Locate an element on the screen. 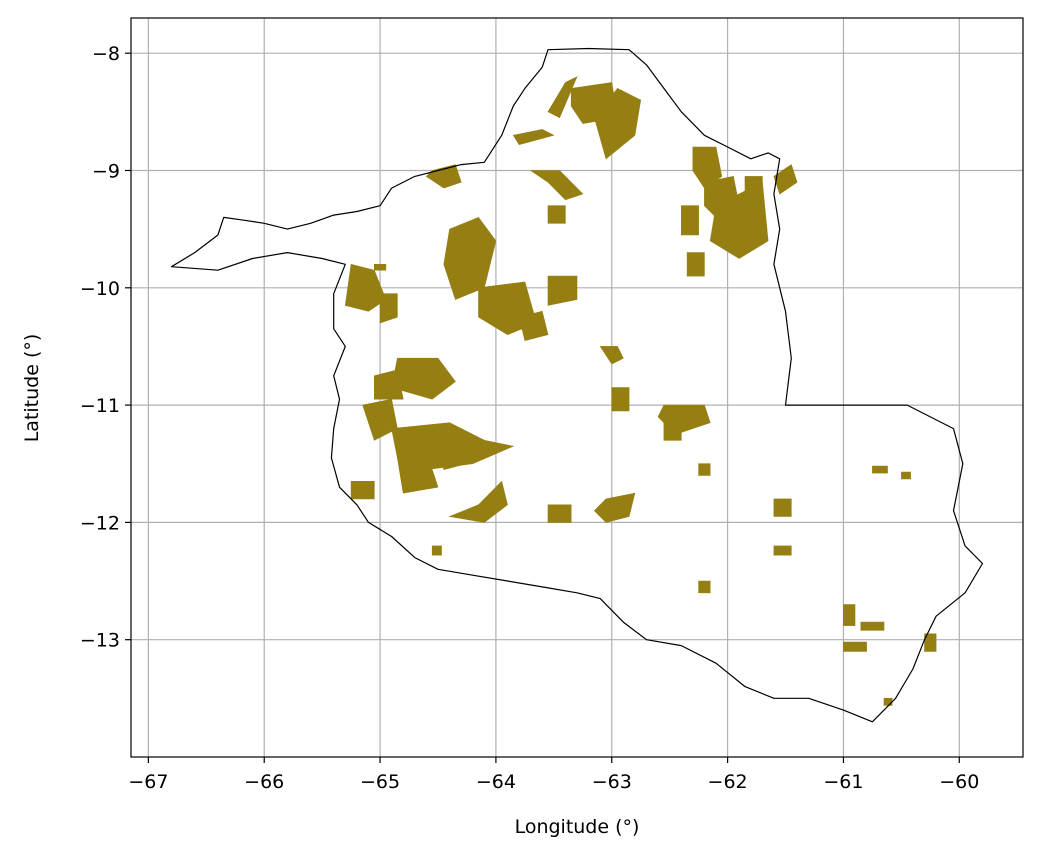  y-tick-label: −11 is located at coordinates (100, 406).